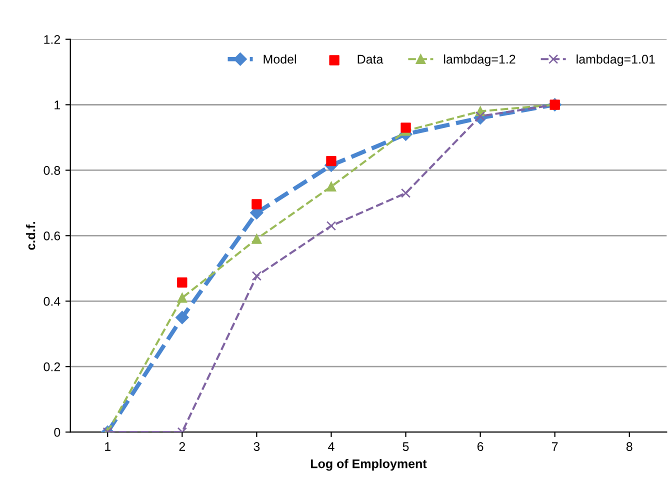  Describe the element at coordinates (615, 60) in the screenshot. I see `legend-label: lambdag=1.01` at that location.